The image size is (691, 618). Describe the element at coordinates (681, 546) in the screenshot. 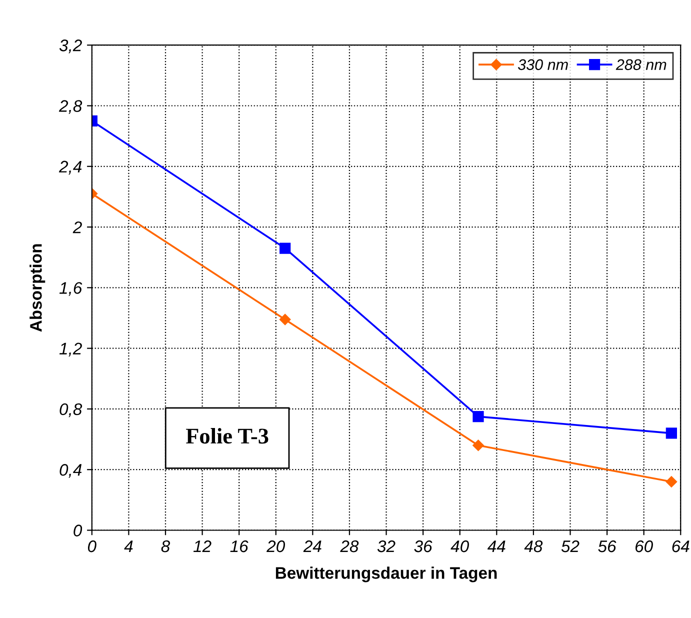

I see `x-tick-label: 64` at that location.